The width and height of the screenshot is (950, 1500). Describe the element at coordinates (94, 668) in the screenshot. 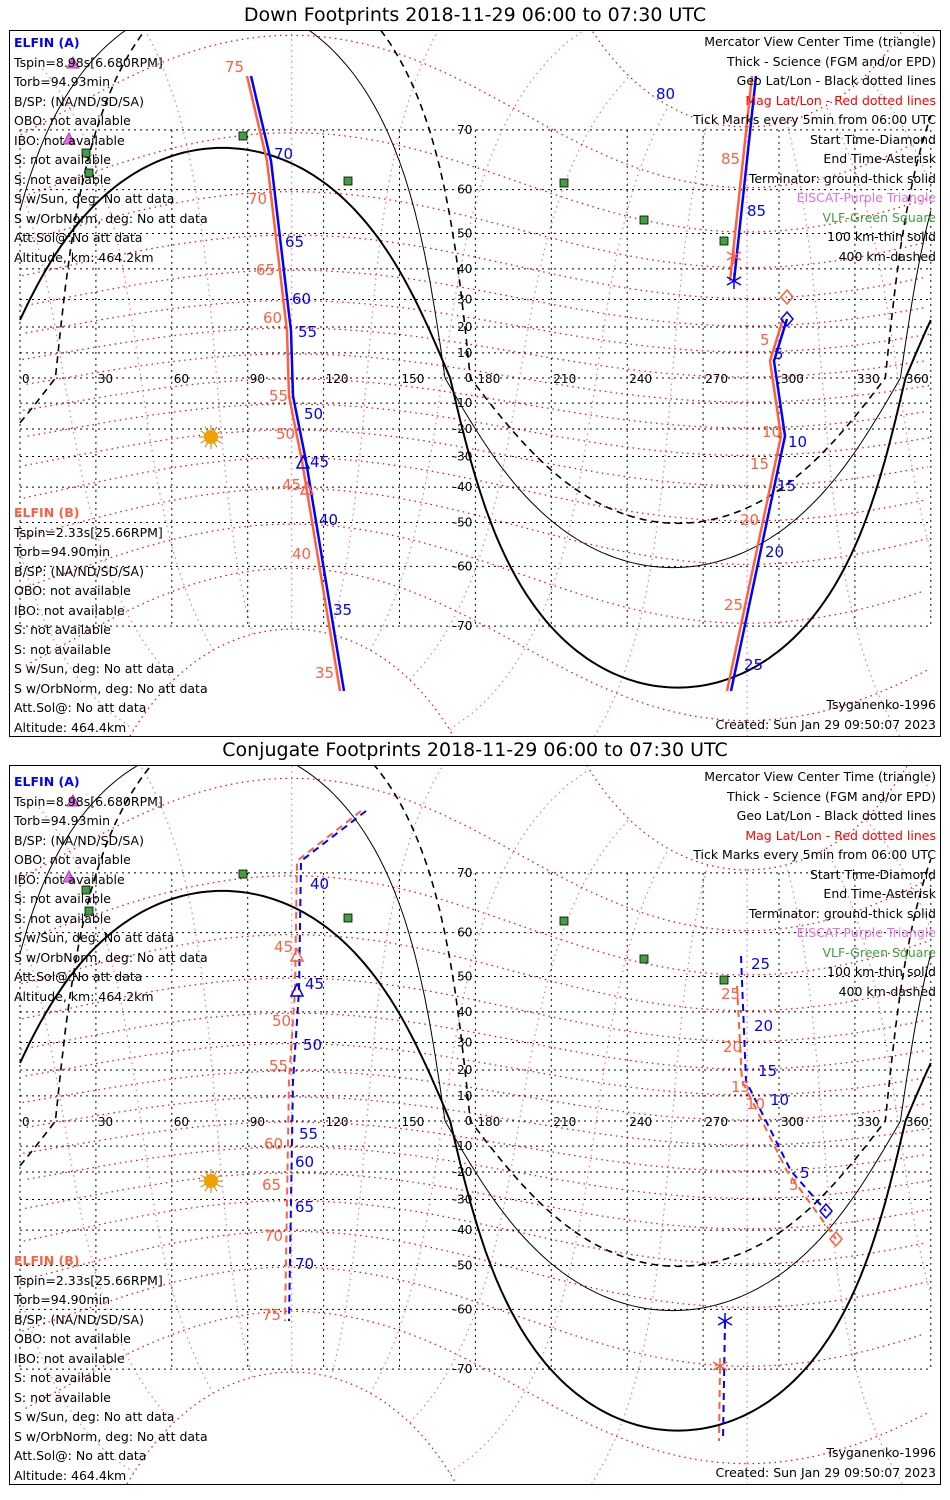

I see `info-line: S w/Sun, deg: No att data` at that location.